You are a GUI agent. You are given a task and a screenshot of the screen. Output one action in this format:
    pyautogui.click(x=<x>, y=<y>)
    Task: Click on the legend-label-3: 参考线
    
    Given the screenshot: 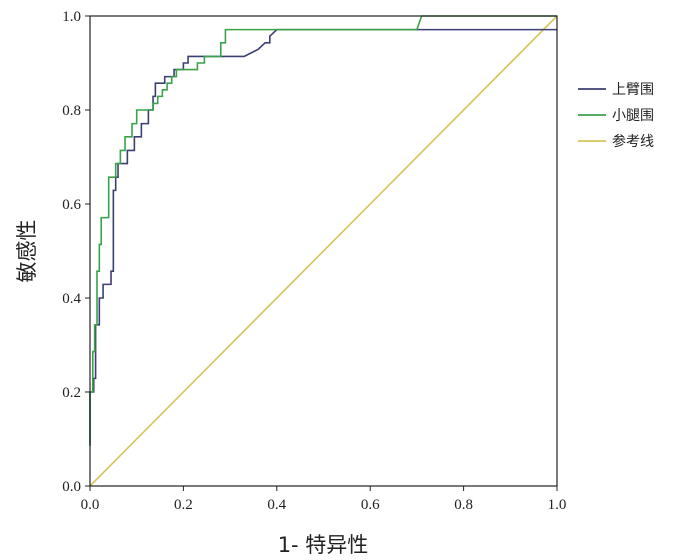 What is the action you would take?
    pyautogui.click(x=633, y=141)
    